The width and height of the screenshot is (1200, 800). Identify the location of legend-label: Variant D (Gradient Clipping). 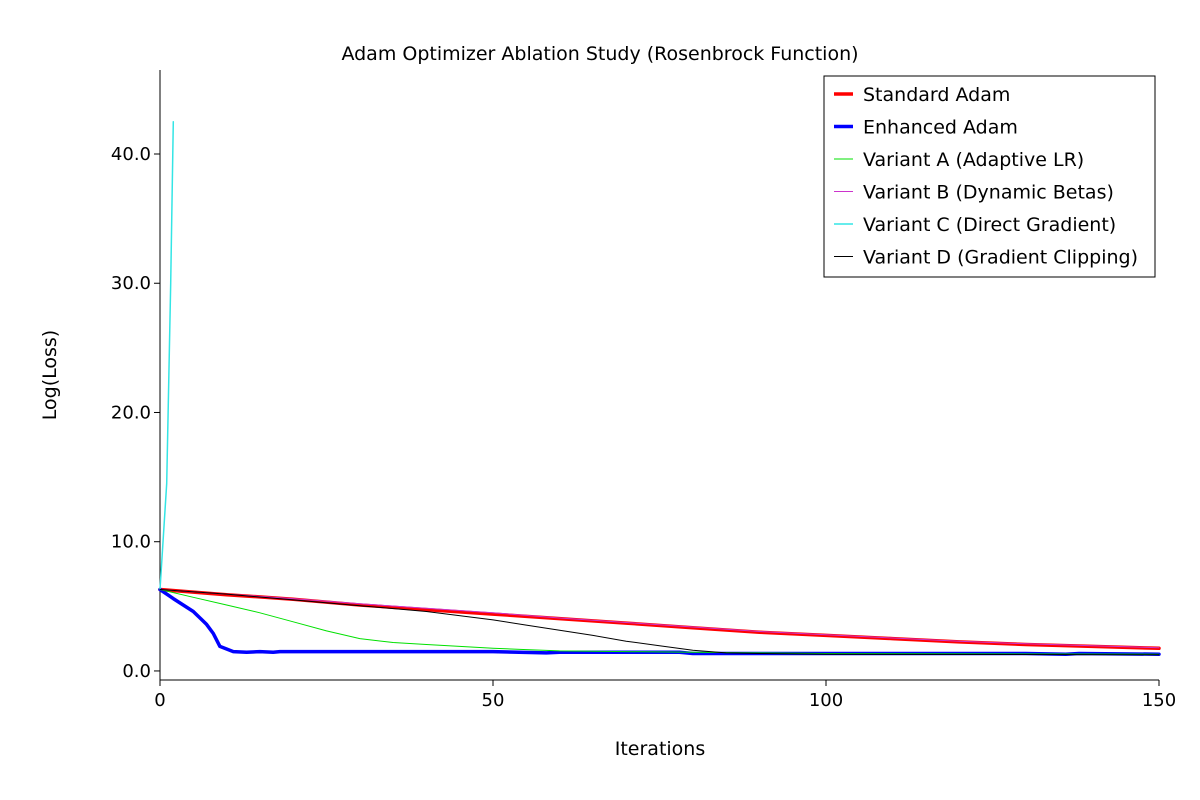
(1000, 258).